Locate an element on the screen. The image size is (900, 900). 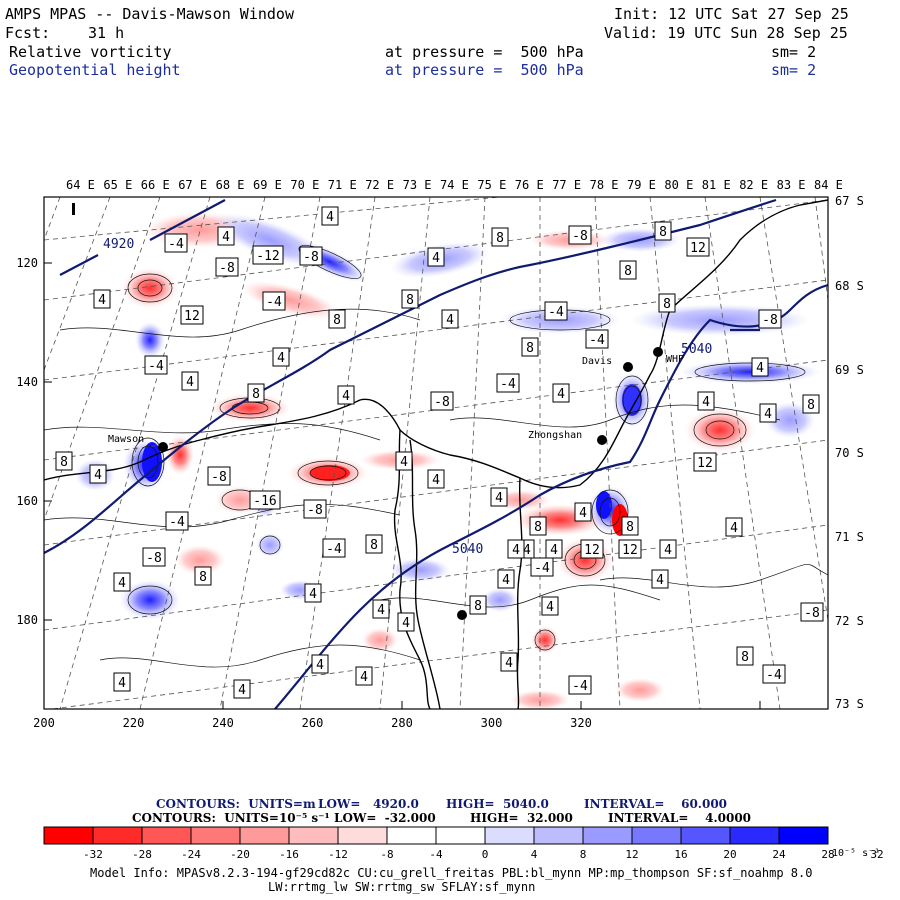
color-scale-label: 20 is located at coordinates (729, 854).